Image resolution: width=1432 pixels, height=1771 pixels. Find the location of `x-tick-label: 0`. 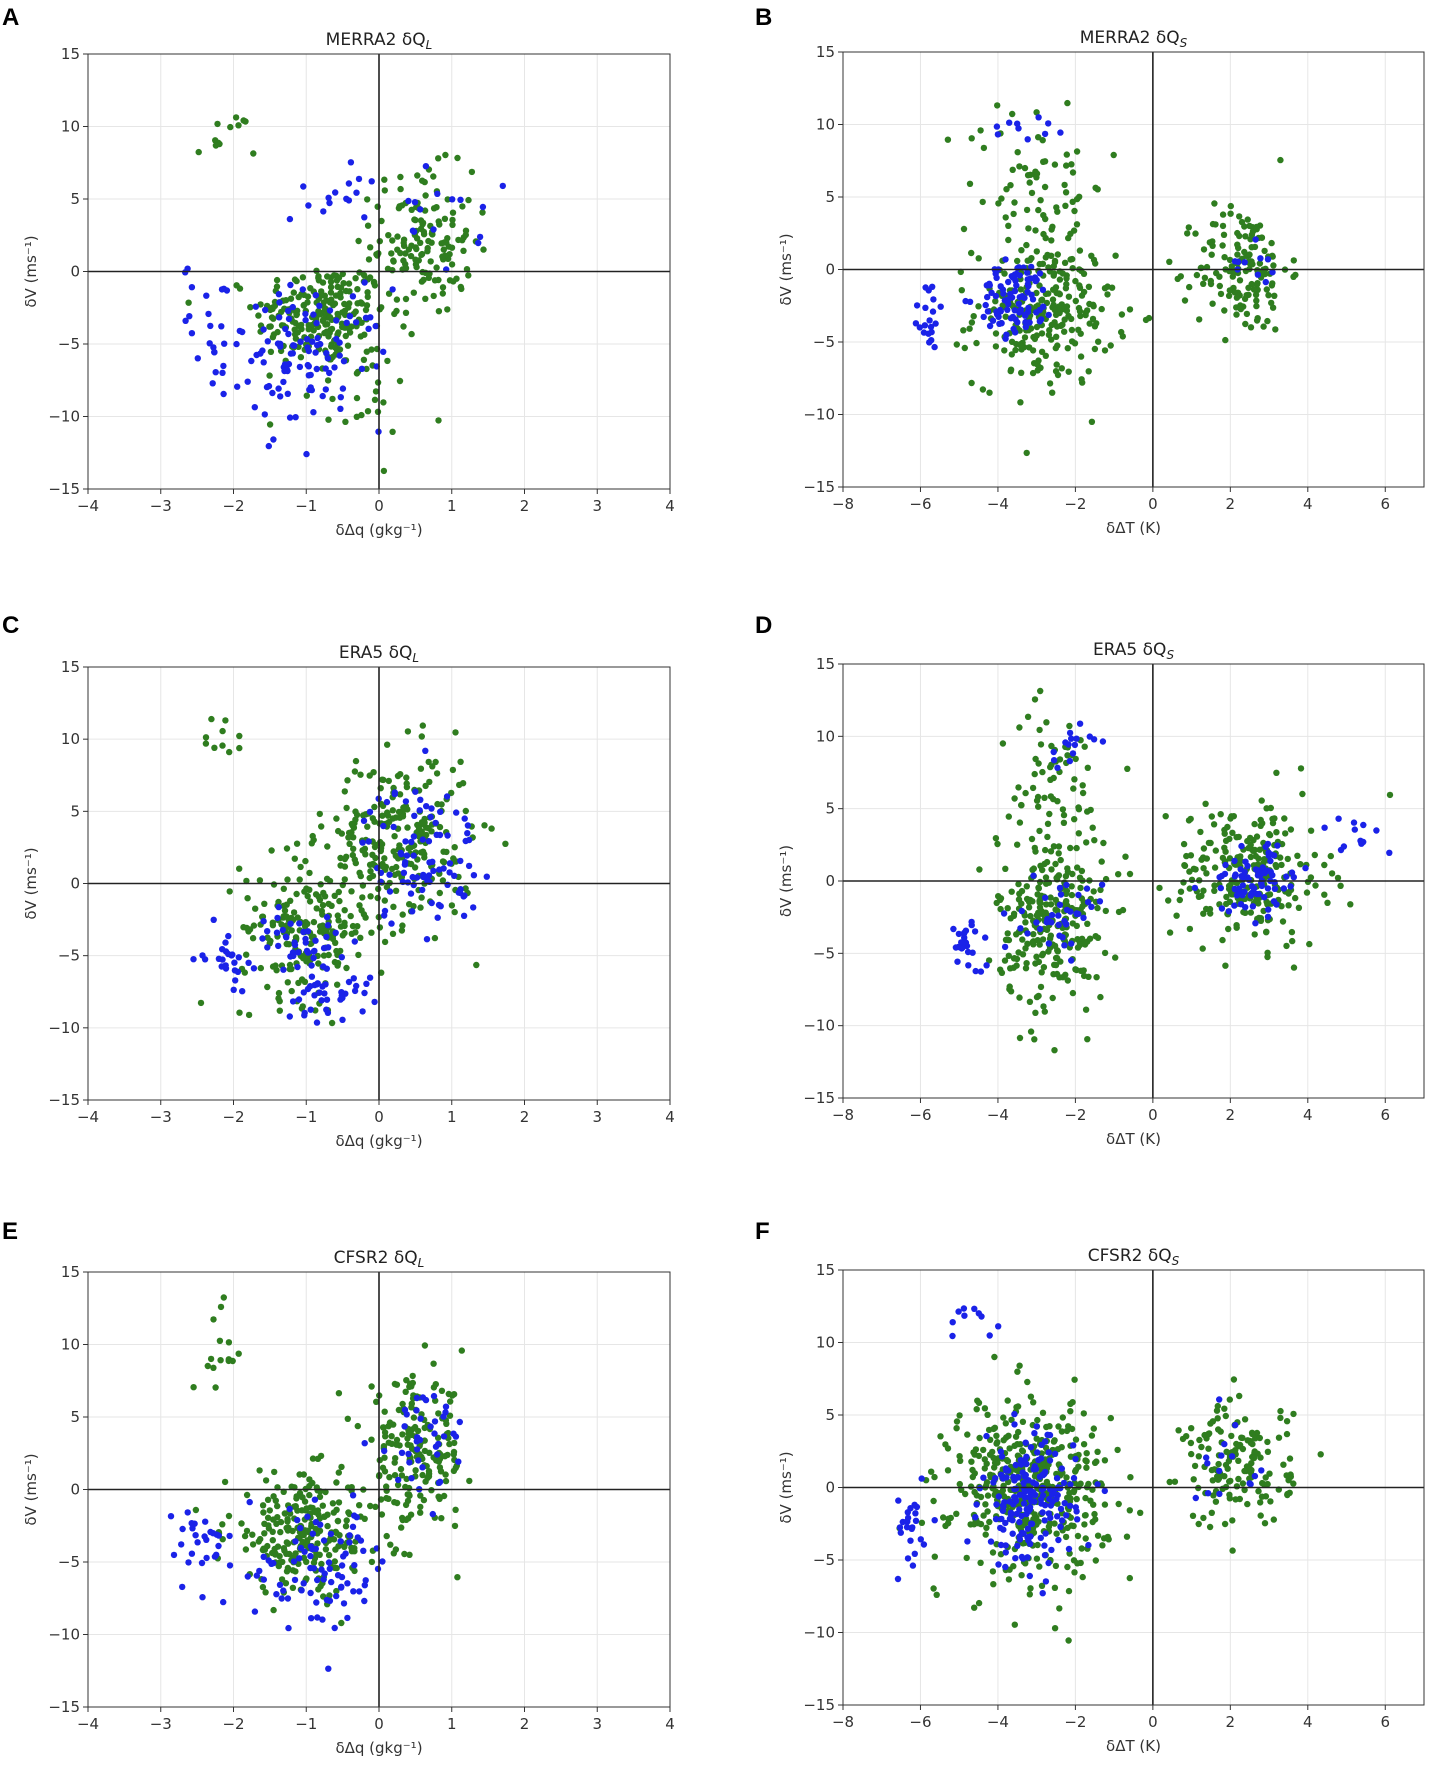

x-tick-label: 0 is located at coordinates (379, 506).